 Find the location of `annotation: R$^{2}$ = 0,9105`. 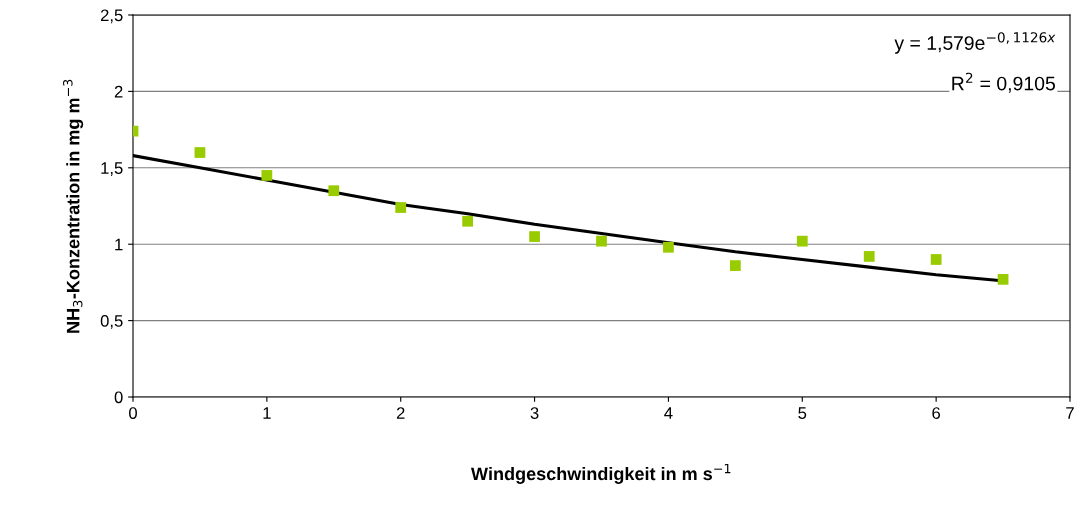

annotation: R$^{2}$ = 0,9105 is located at coordinates (1003, 82).